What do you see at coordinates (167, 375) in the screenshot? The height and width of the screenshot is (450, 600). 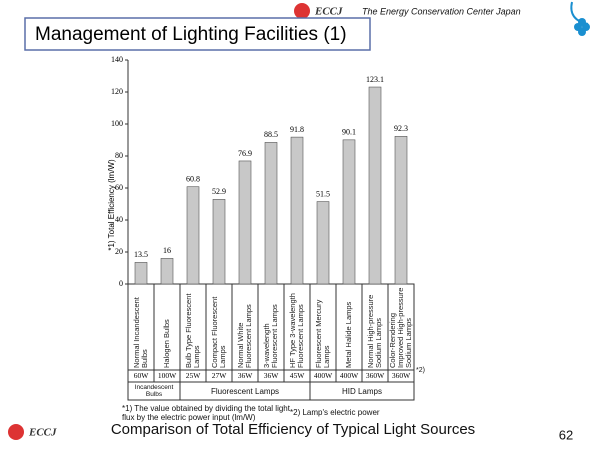 I see `wattage: 100W` at bounding box center [167, 375].